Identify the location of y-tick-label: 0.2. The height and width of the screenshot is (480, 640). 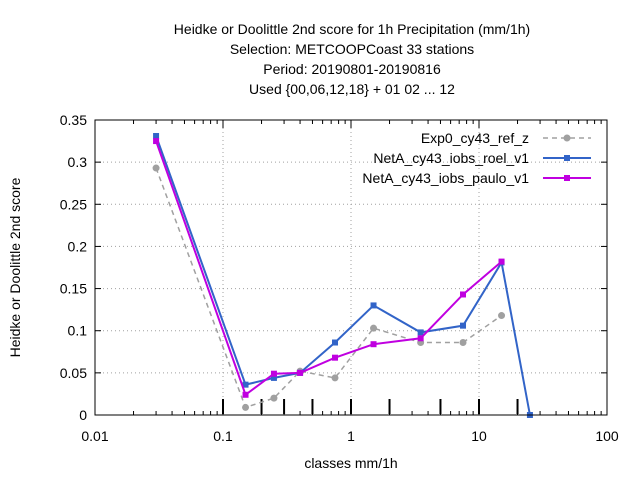
(78, 246).